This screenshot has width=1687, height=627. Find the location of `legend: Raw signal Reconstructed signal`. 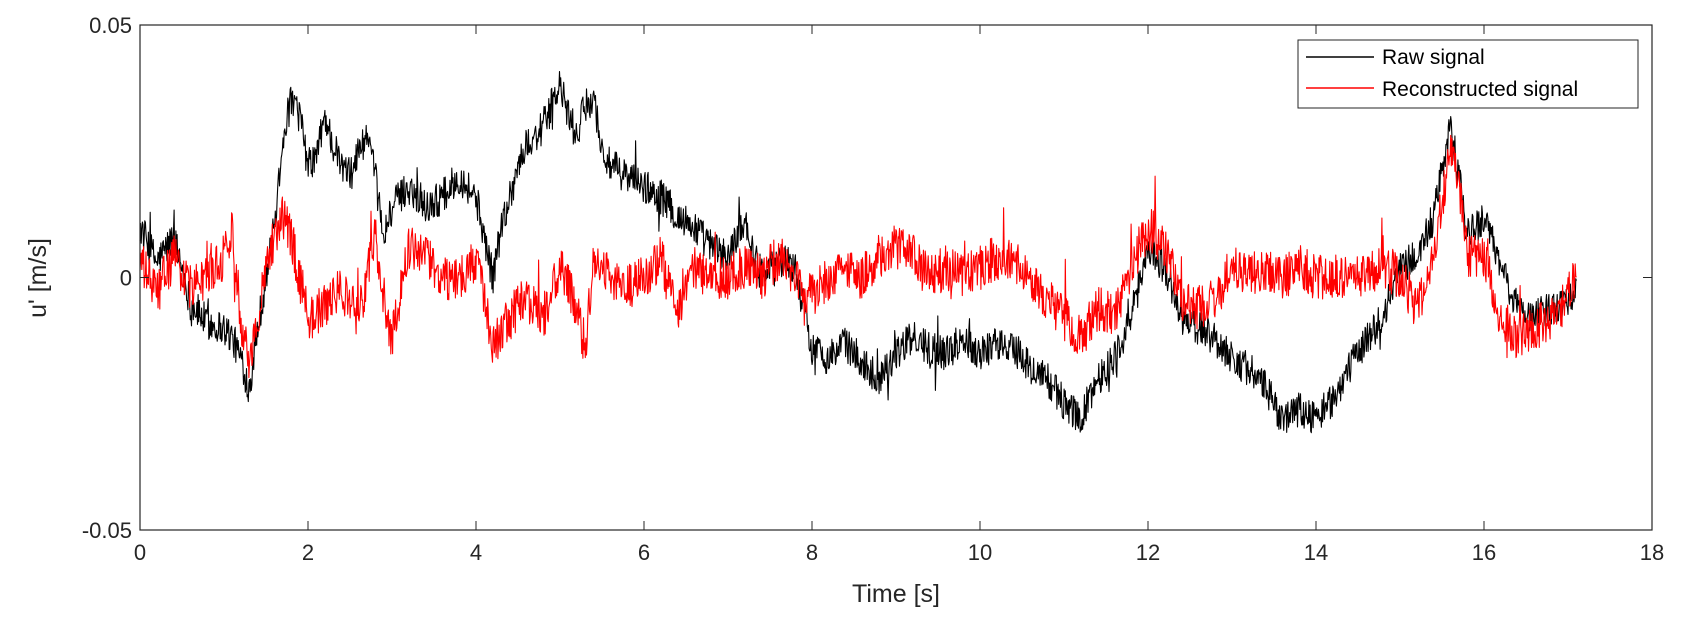

legend: Raw signal Reconstructed signal is located at coordinates (1468, 74).